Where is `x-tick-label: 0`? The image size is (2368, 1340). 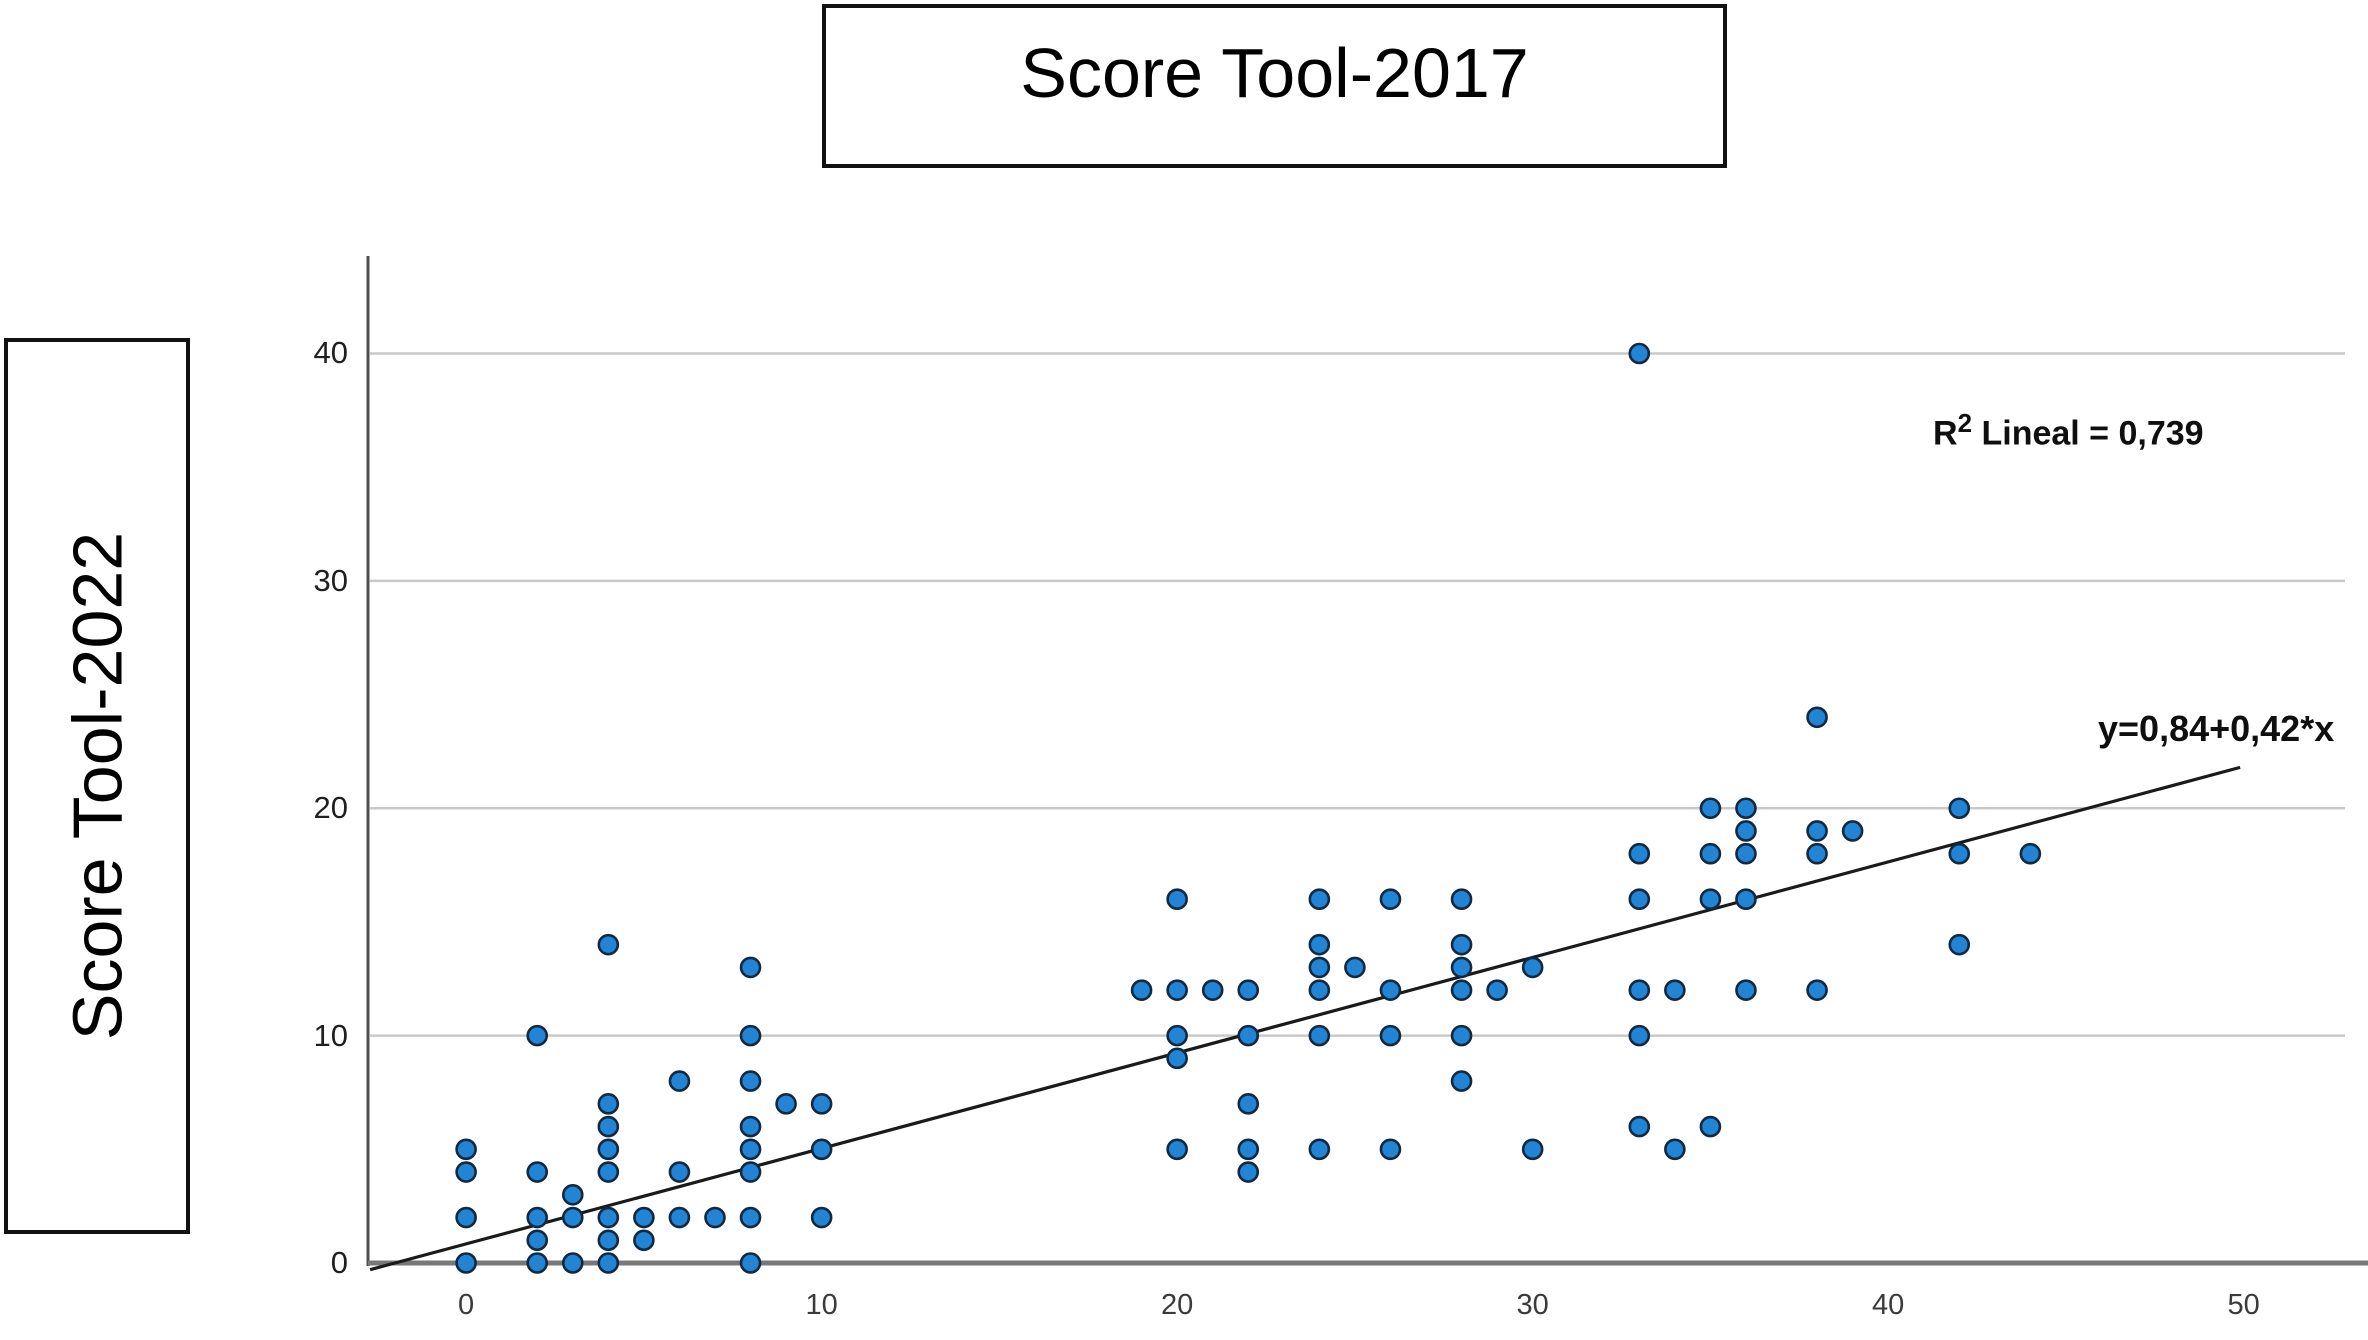 x-tick-label: 0 is located at coordinates (466, 1305).